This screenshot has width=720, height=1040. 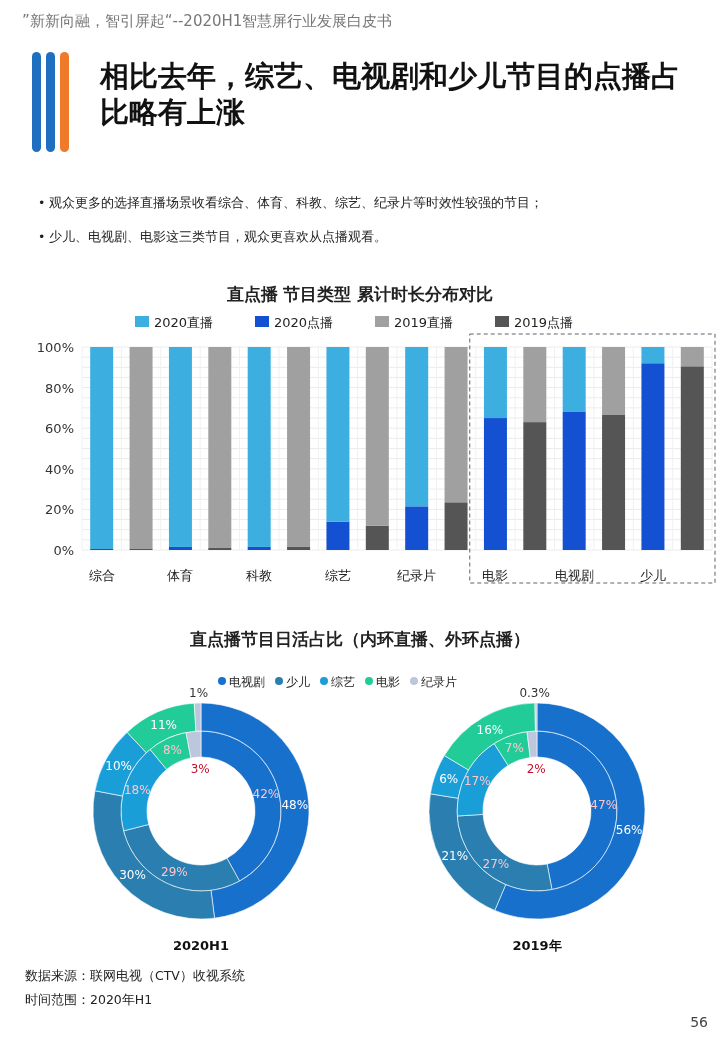 What do you see at coordinates (266, 794) in the screenshot?
I see `data-label: 42%` at bounding box center [266, 794].